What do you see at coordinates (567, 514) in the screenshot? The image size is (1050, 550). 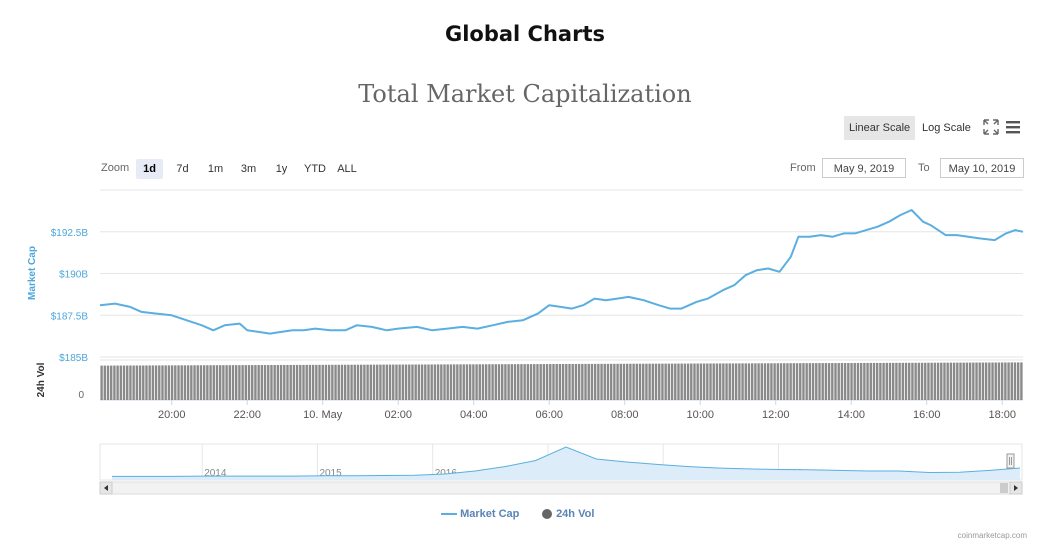 I see `legend-24h-vol: 24h Vol` at bounding box center [567, 514].